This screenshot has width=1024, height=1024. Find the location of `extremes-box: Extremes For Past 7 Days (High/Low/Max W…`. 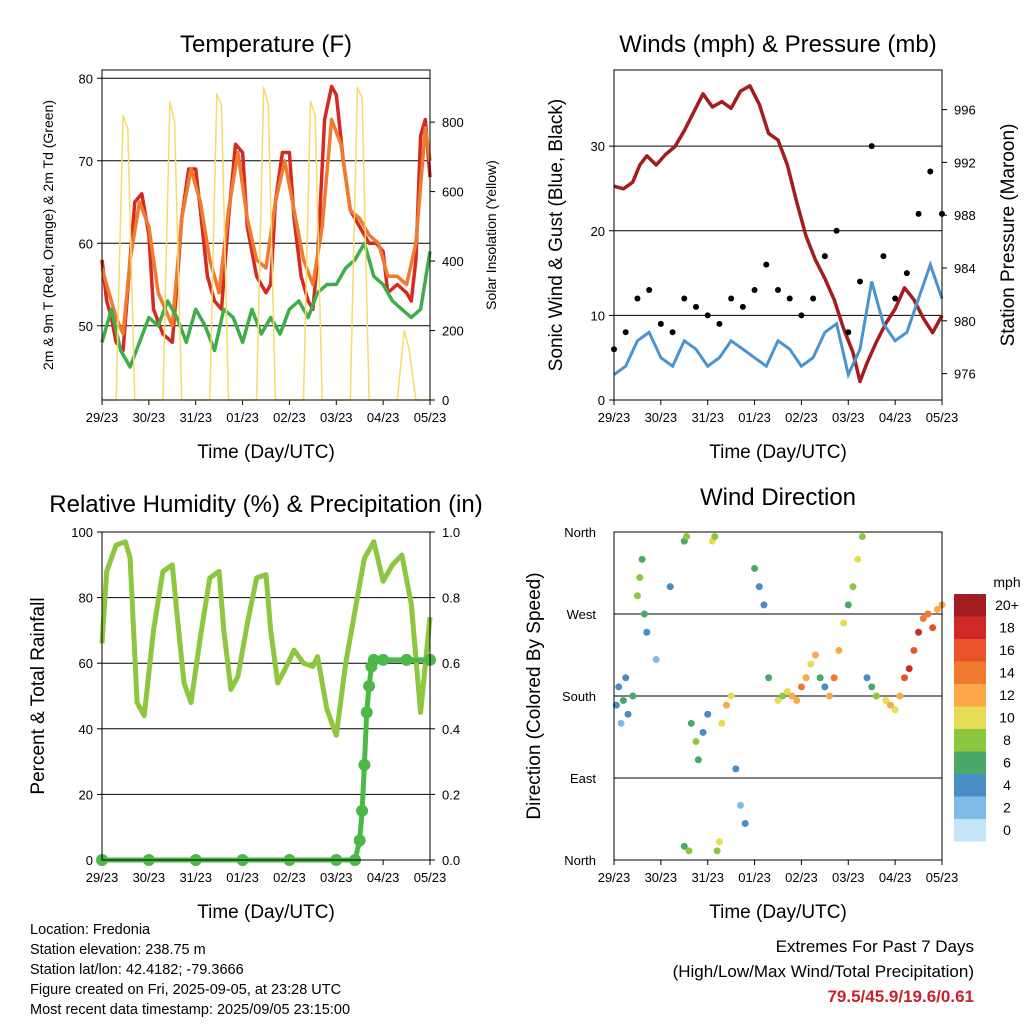

extremes-box: Extremes For Past 7 Days (High/Low/Max W… is located at coordinates (823, 971).